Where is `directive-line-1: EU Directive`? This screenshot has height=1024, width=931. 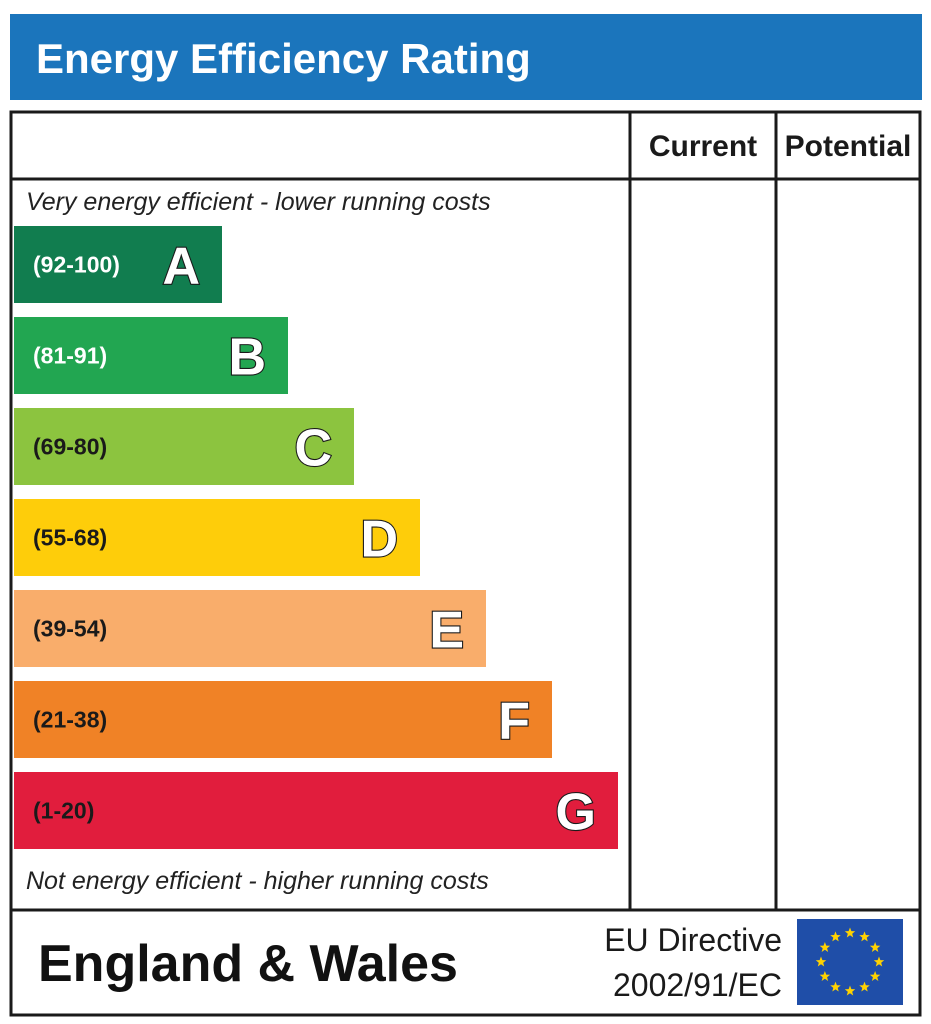
directive-line-1: EU Directive is located at coordinates (693, 940).